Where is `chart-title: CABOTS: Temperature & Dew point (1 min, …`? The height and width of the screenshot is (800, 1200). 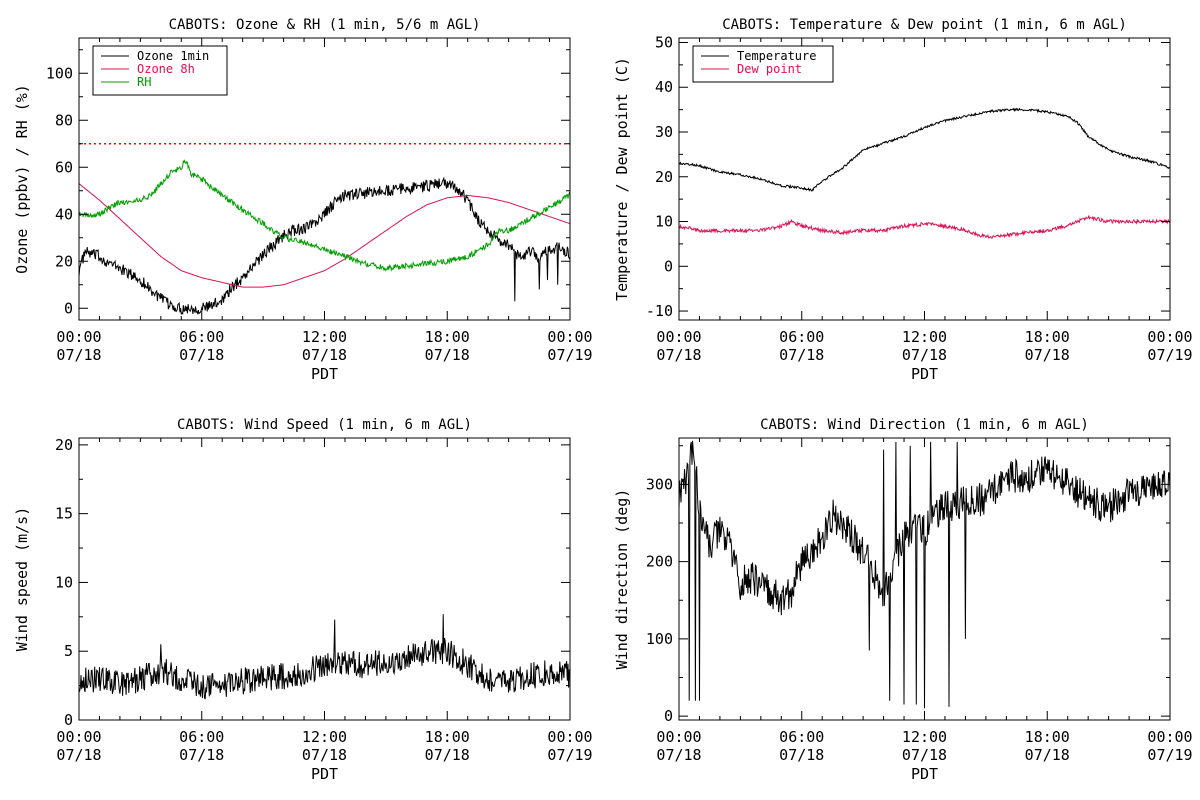
chart-title: CABOTS: Temperature & Dew point (1 min, … is located at coordinates (924, 25).